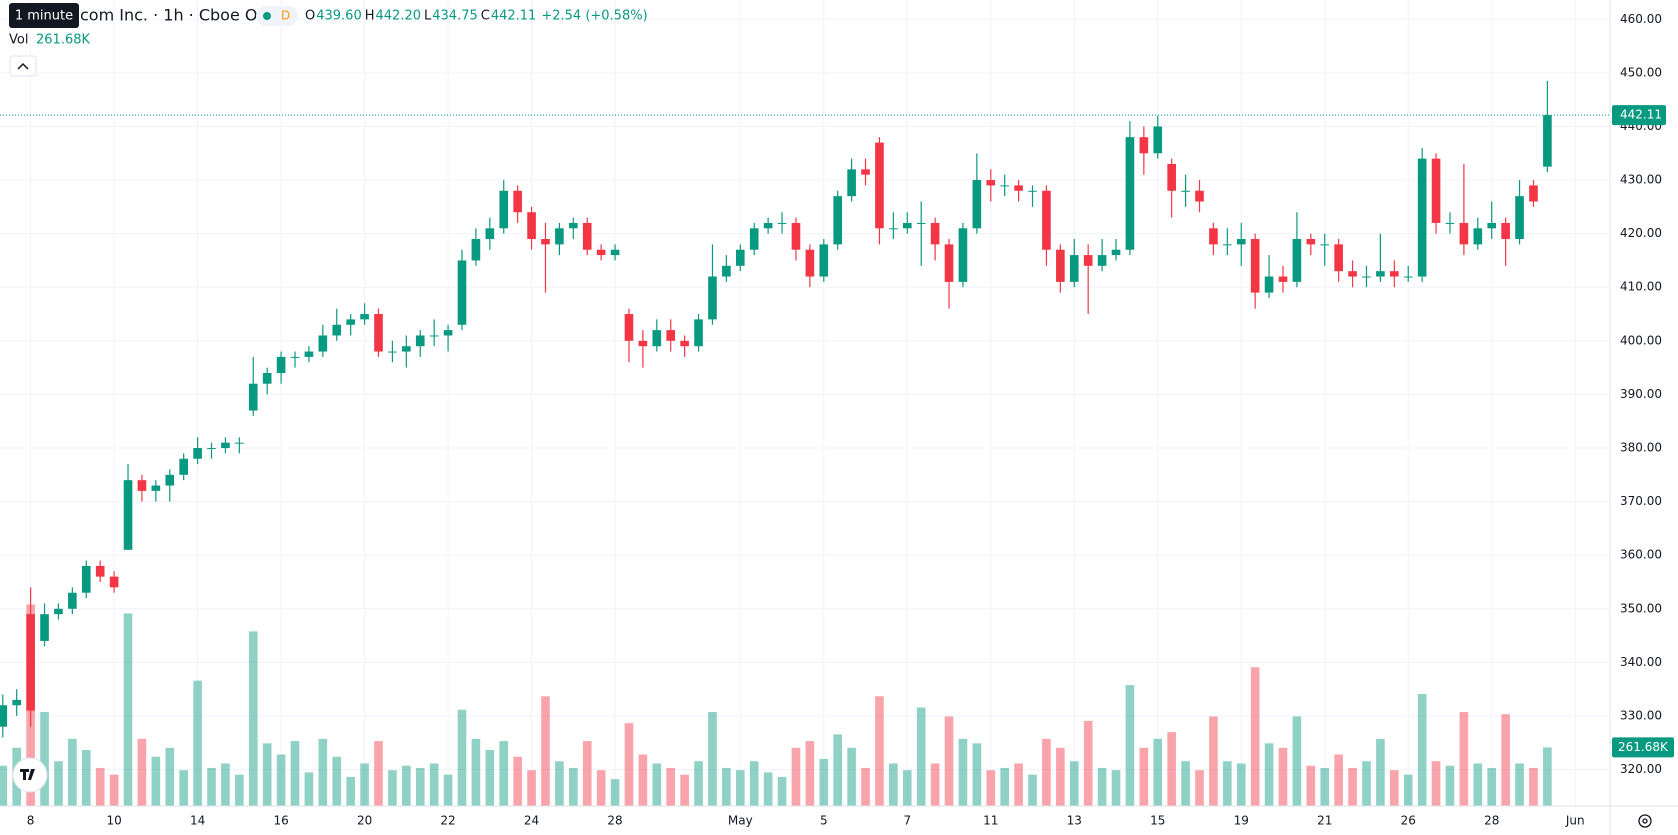 The width and height of the screenshot is (1678, 835). Describe the element at coordinates (1641, 72) in the screenshot. I see `y-tick-label: 450.00` at that location.